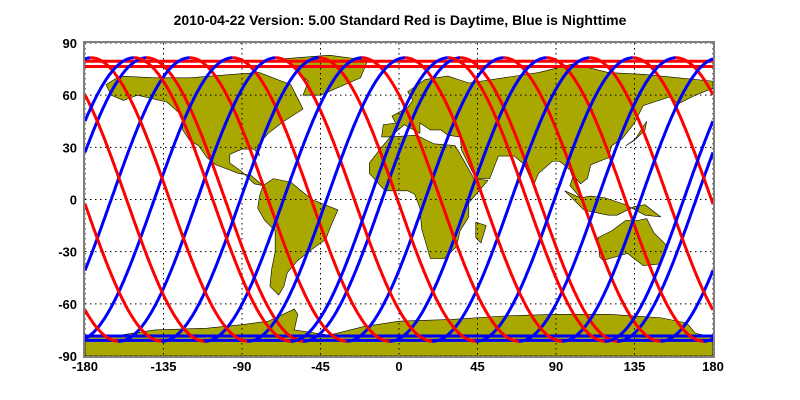  I want to click on x-tick-label: 0, so click(398, 366).